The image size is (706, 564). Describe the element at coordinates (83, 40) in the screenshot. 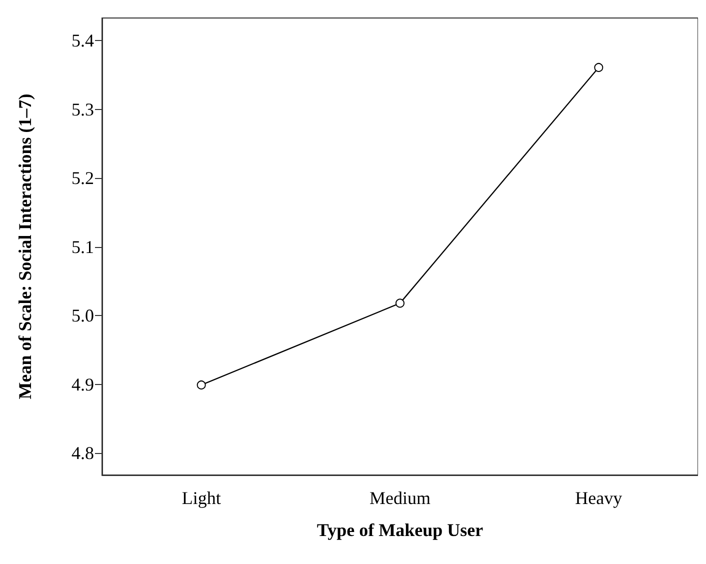

I see `y-tick-label: 5.4` at that location.